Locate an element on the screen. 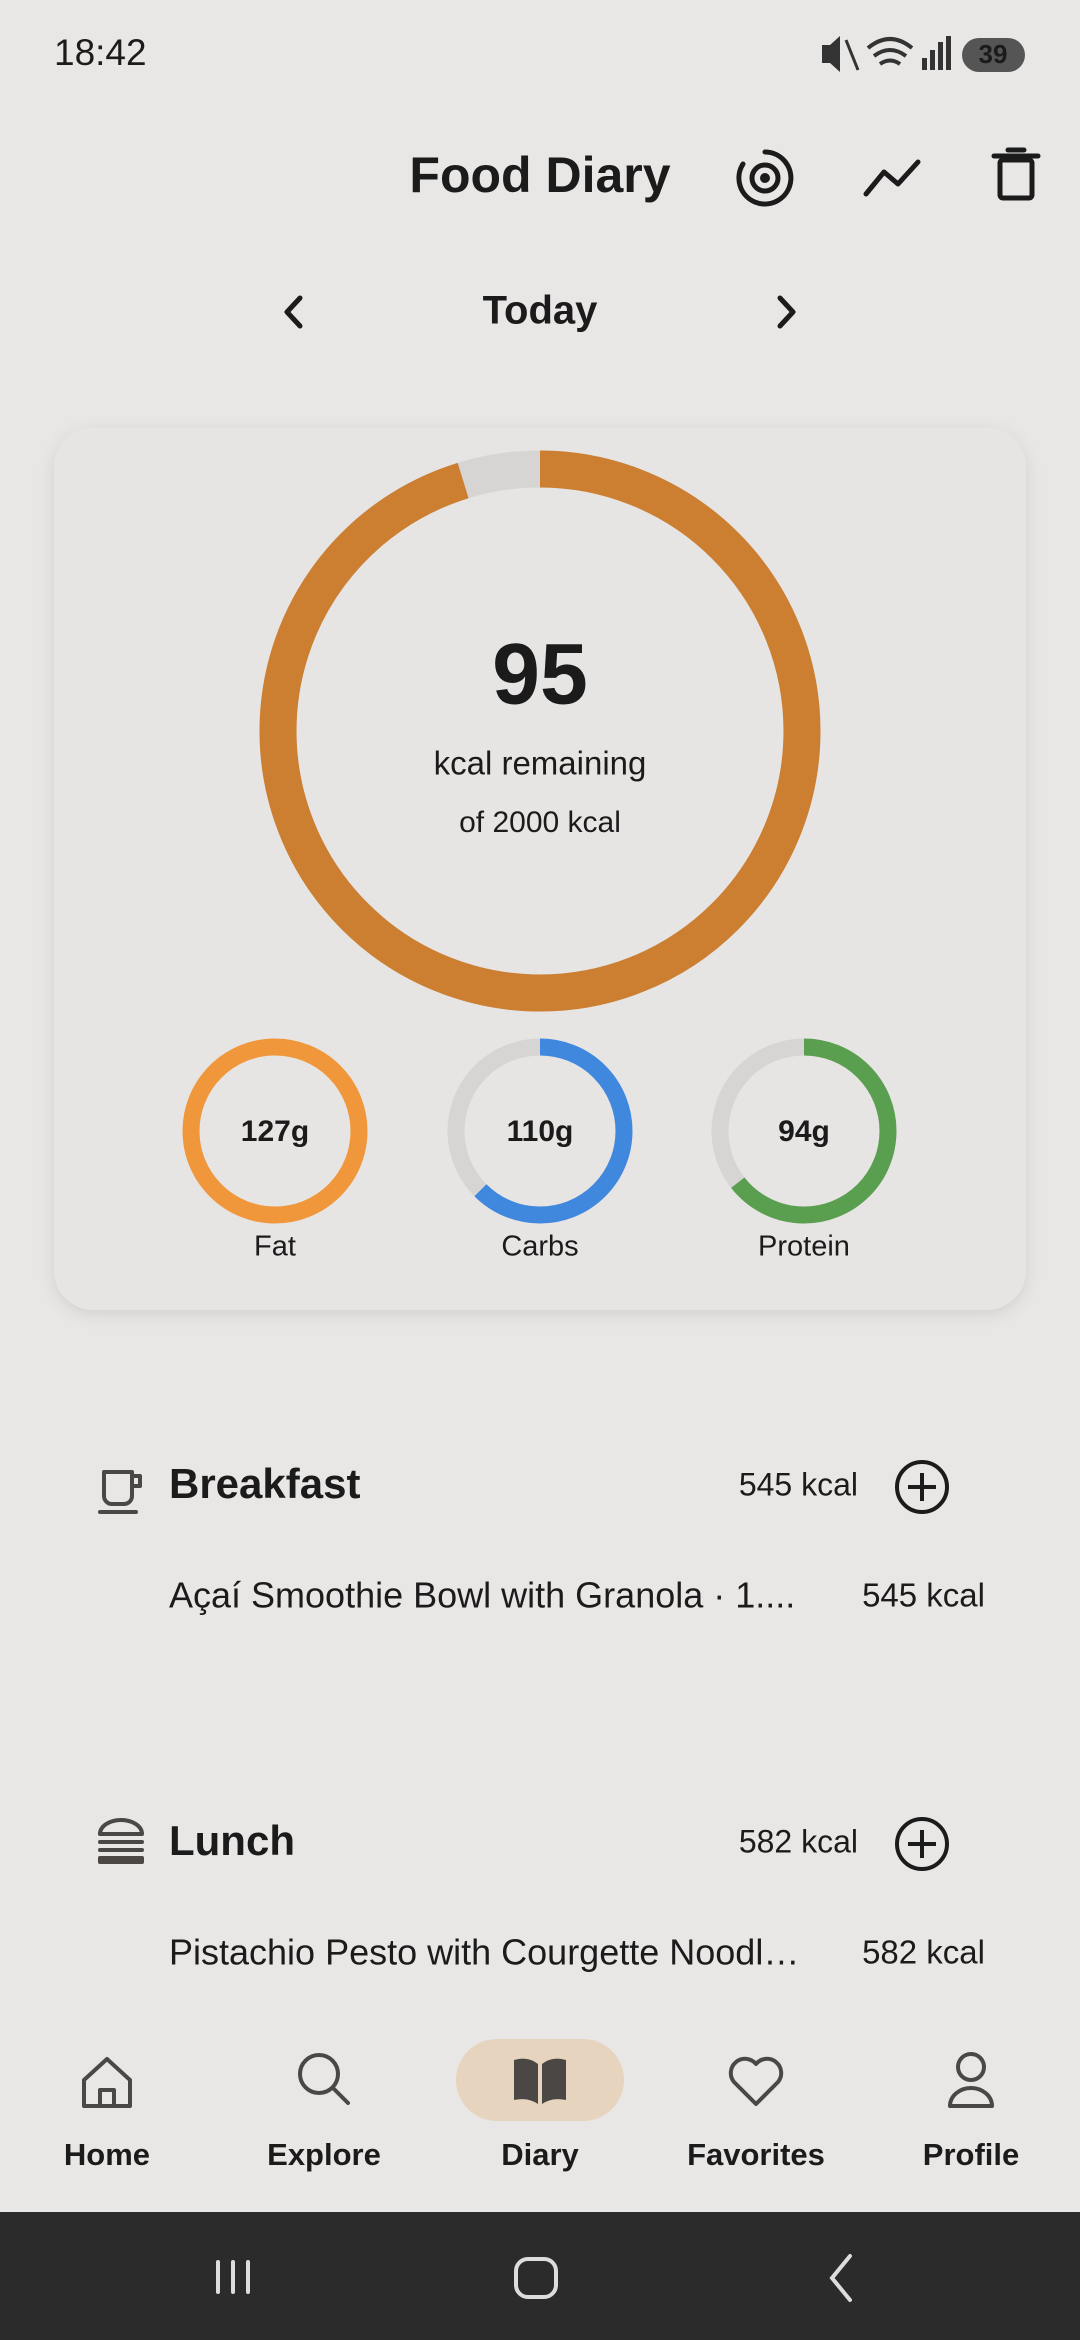 The width and height of the screenshot is (1080, 2340). food-kcal: 582 kcal is located at coordinates (923, 1952).